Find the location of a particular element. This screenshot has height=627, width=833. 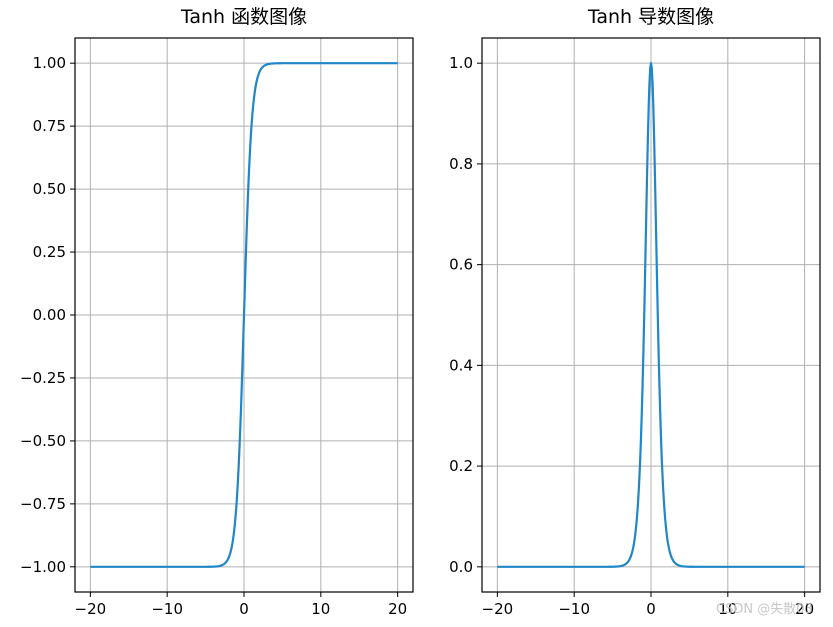

y-tick-label: 0.6 is located at coordinates (461, 265).